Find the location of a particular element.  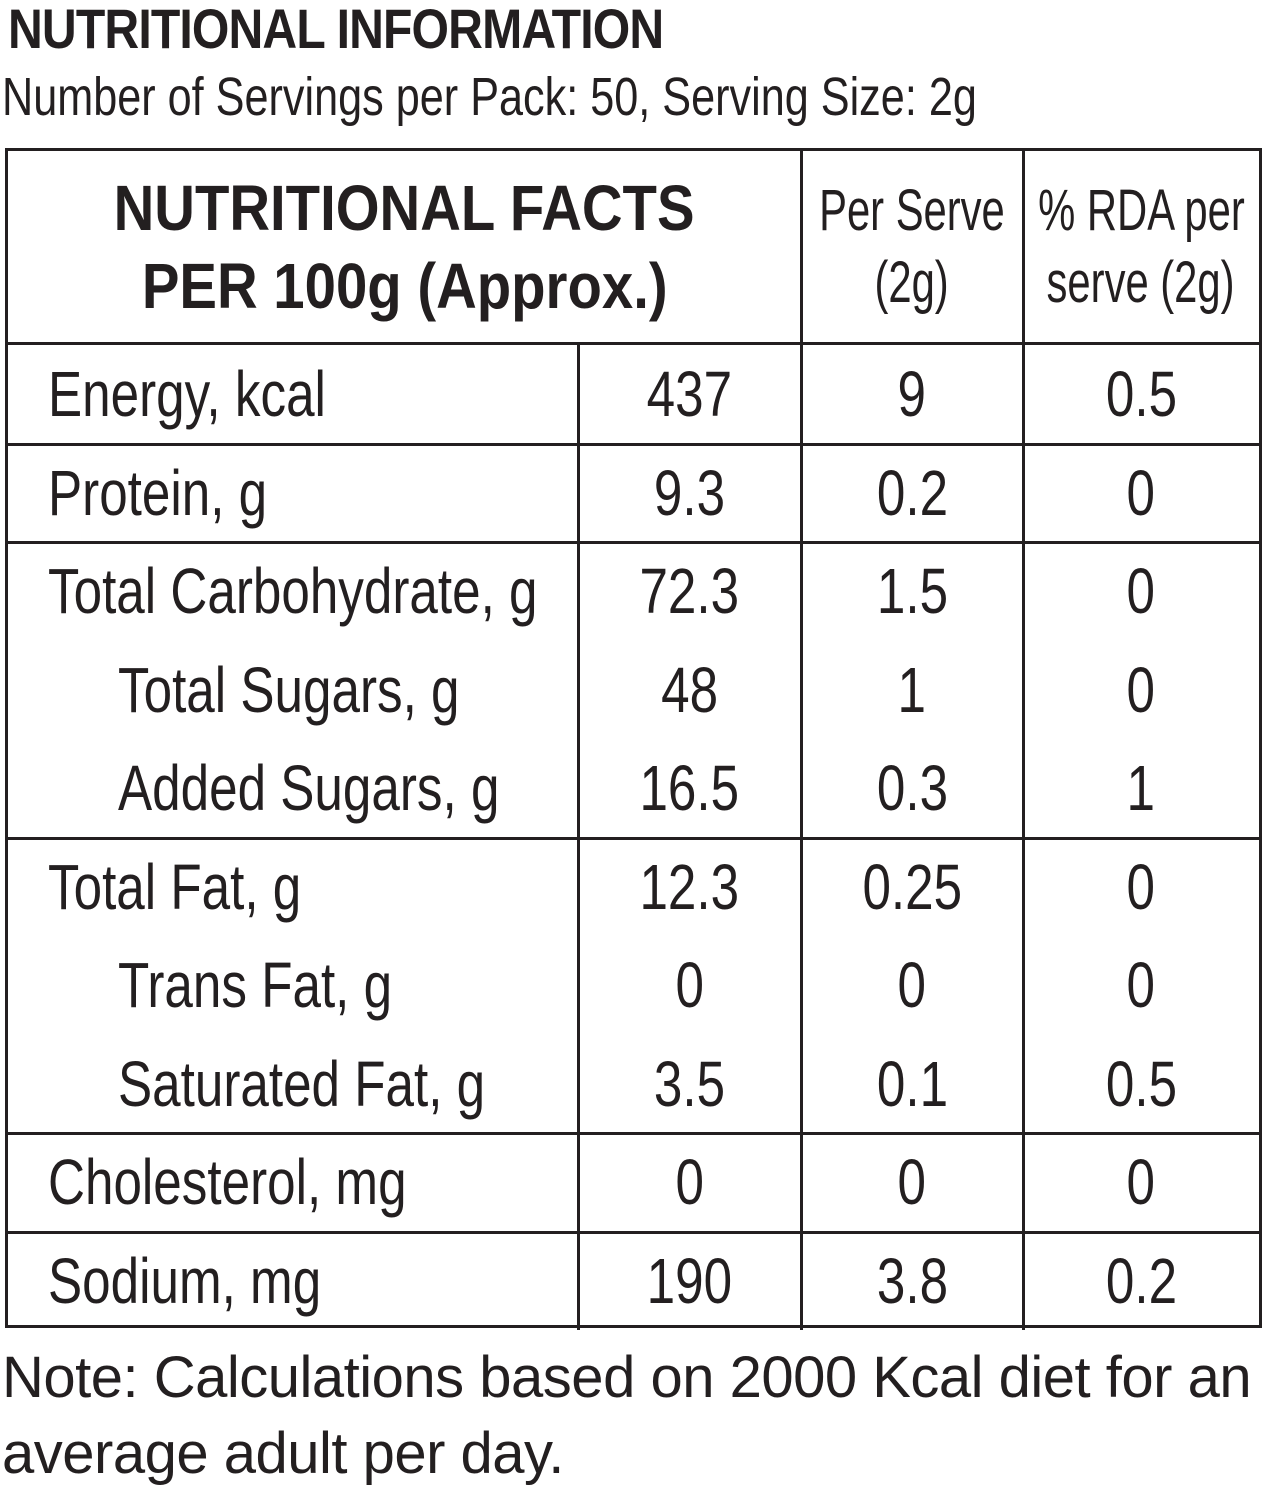

row-label: Saturated Fat, g is located at coordinates (378, 1084).